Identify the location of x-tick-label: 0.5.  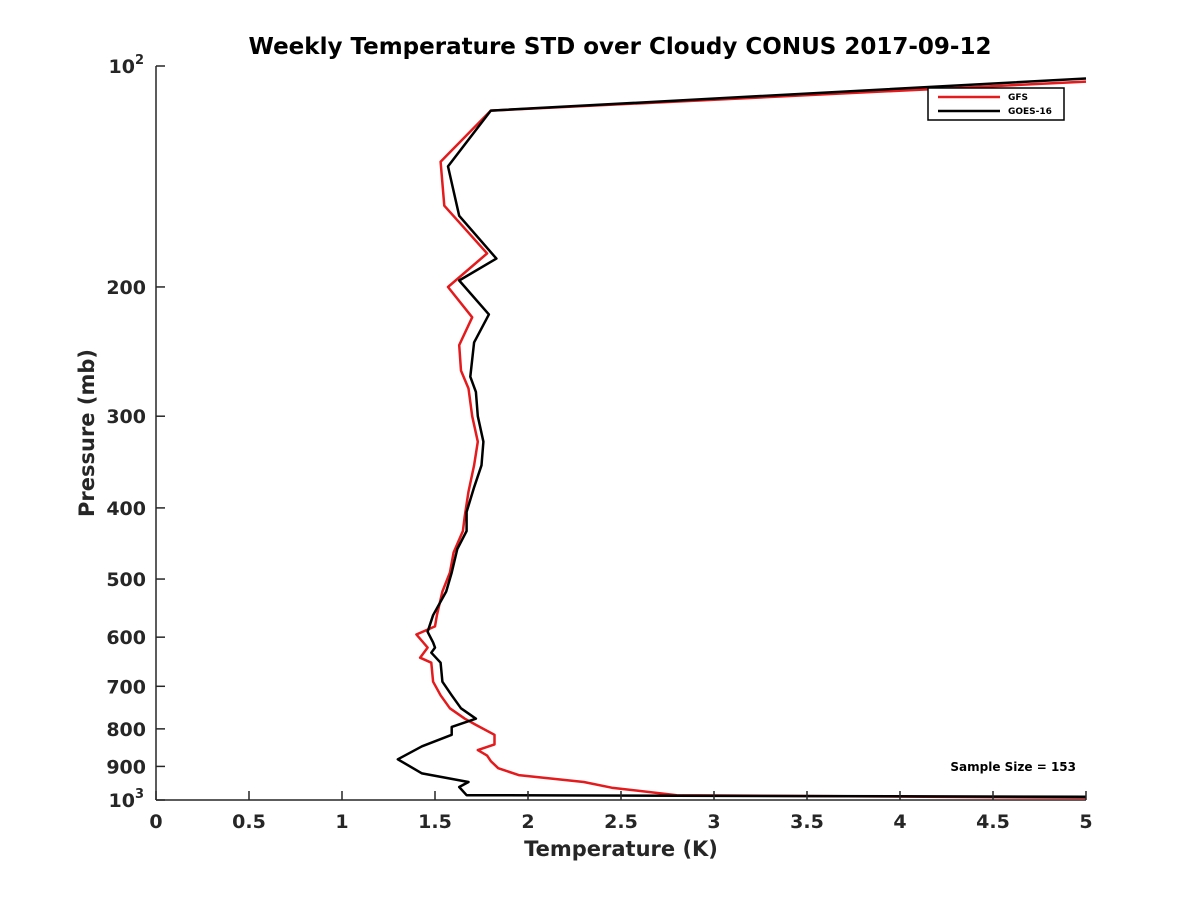
(249, 822).